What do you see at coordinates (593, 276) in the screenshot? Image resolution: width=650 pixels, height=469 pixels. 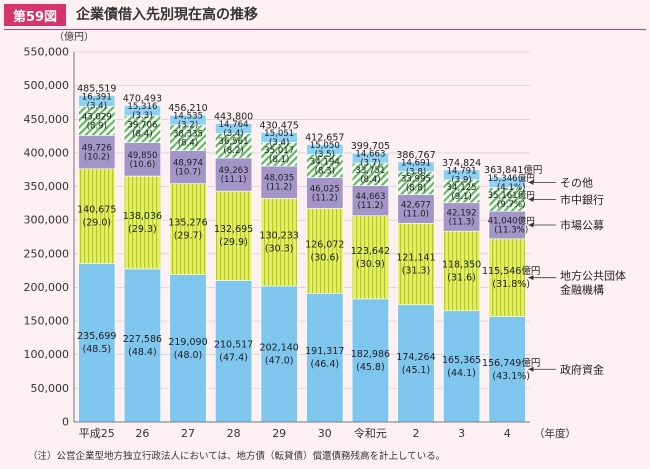 I see `legend-label: 地方公共団体` at bounding box center [593, 276].